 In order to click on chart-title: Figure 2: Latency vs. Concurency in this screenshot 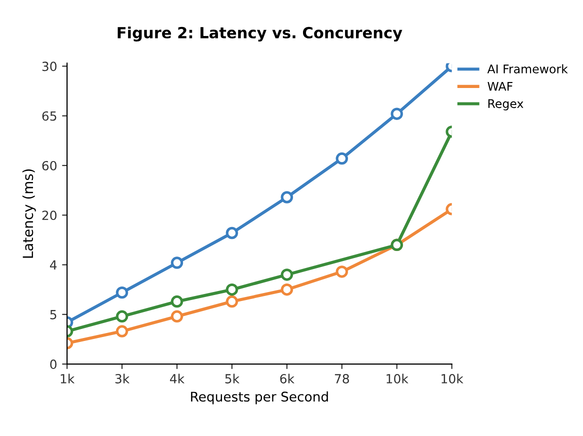, I will do `click(260, 34)`.